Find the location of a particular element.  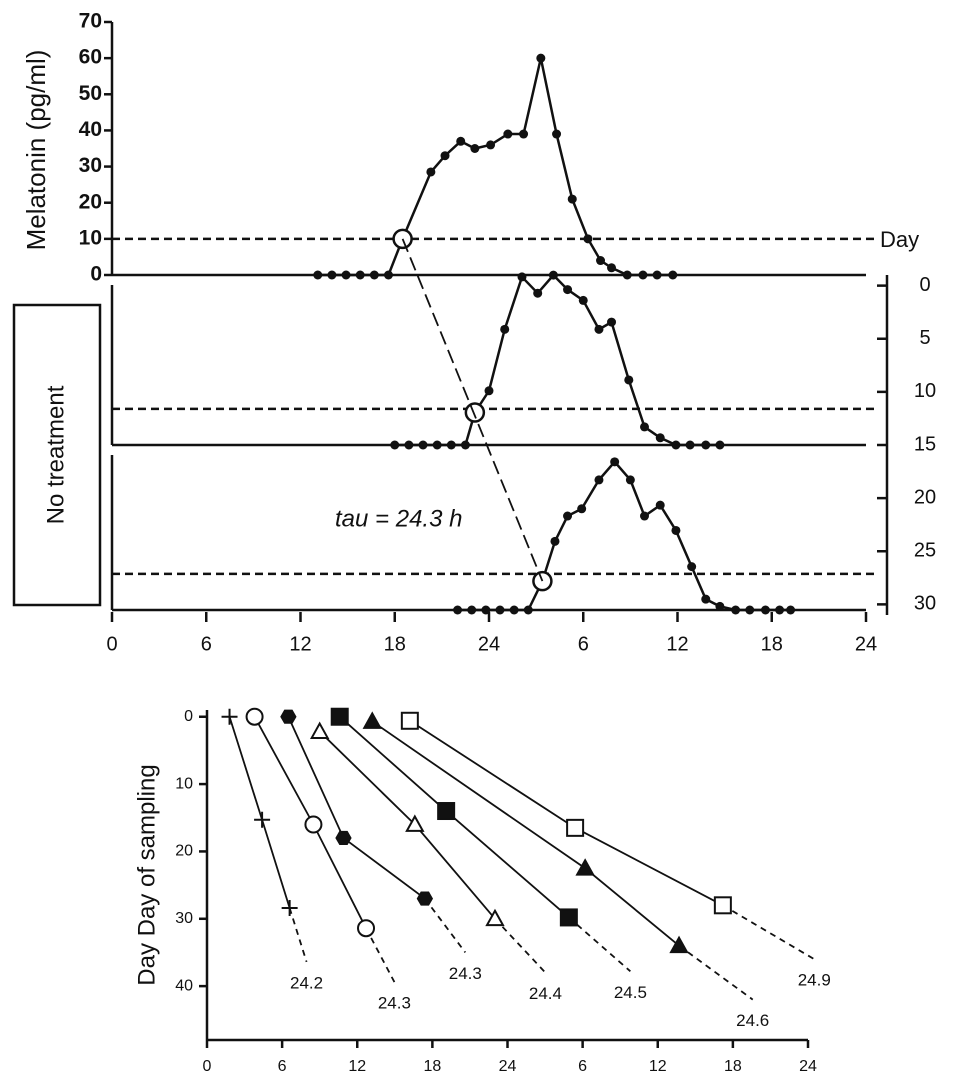

y2-tick-label: 15 is located at coordinates (925, 444).